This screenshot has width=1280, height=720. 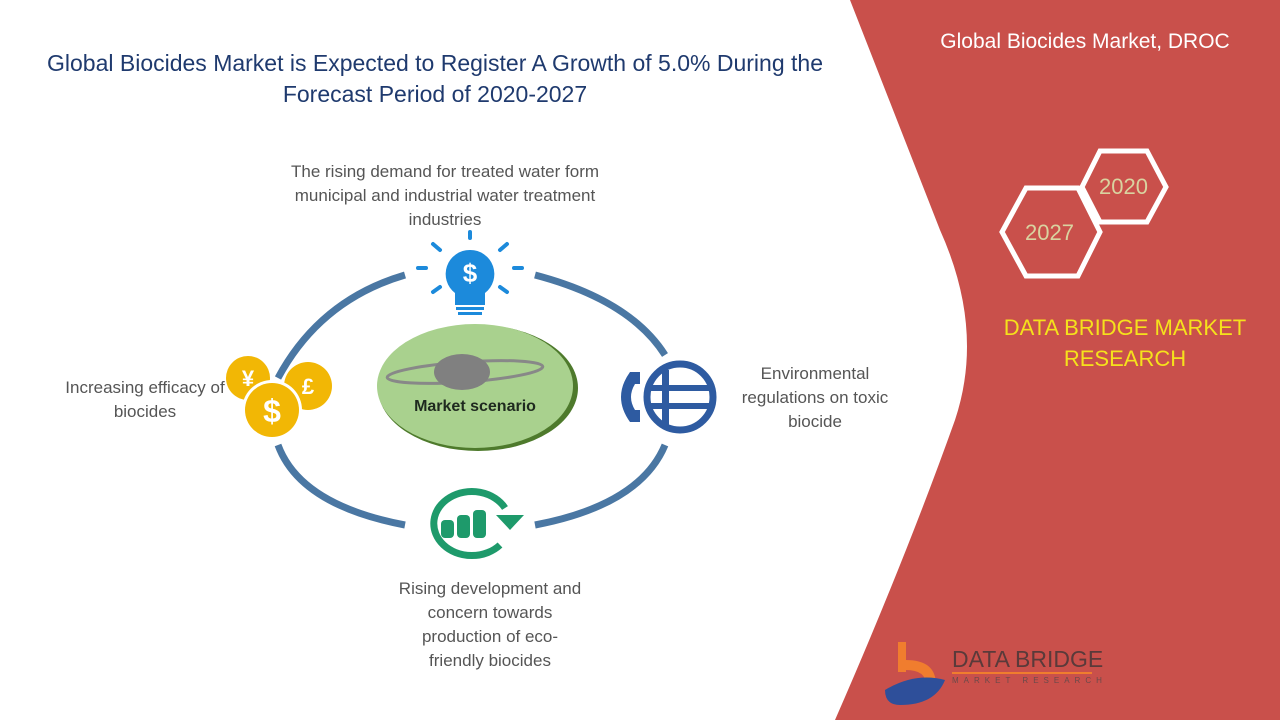 What do you see at coordinates (1085, 41) in the screenshot?
I see `panel-title: Global Biocides Market, DROC` at bounding box center [1085, 41].